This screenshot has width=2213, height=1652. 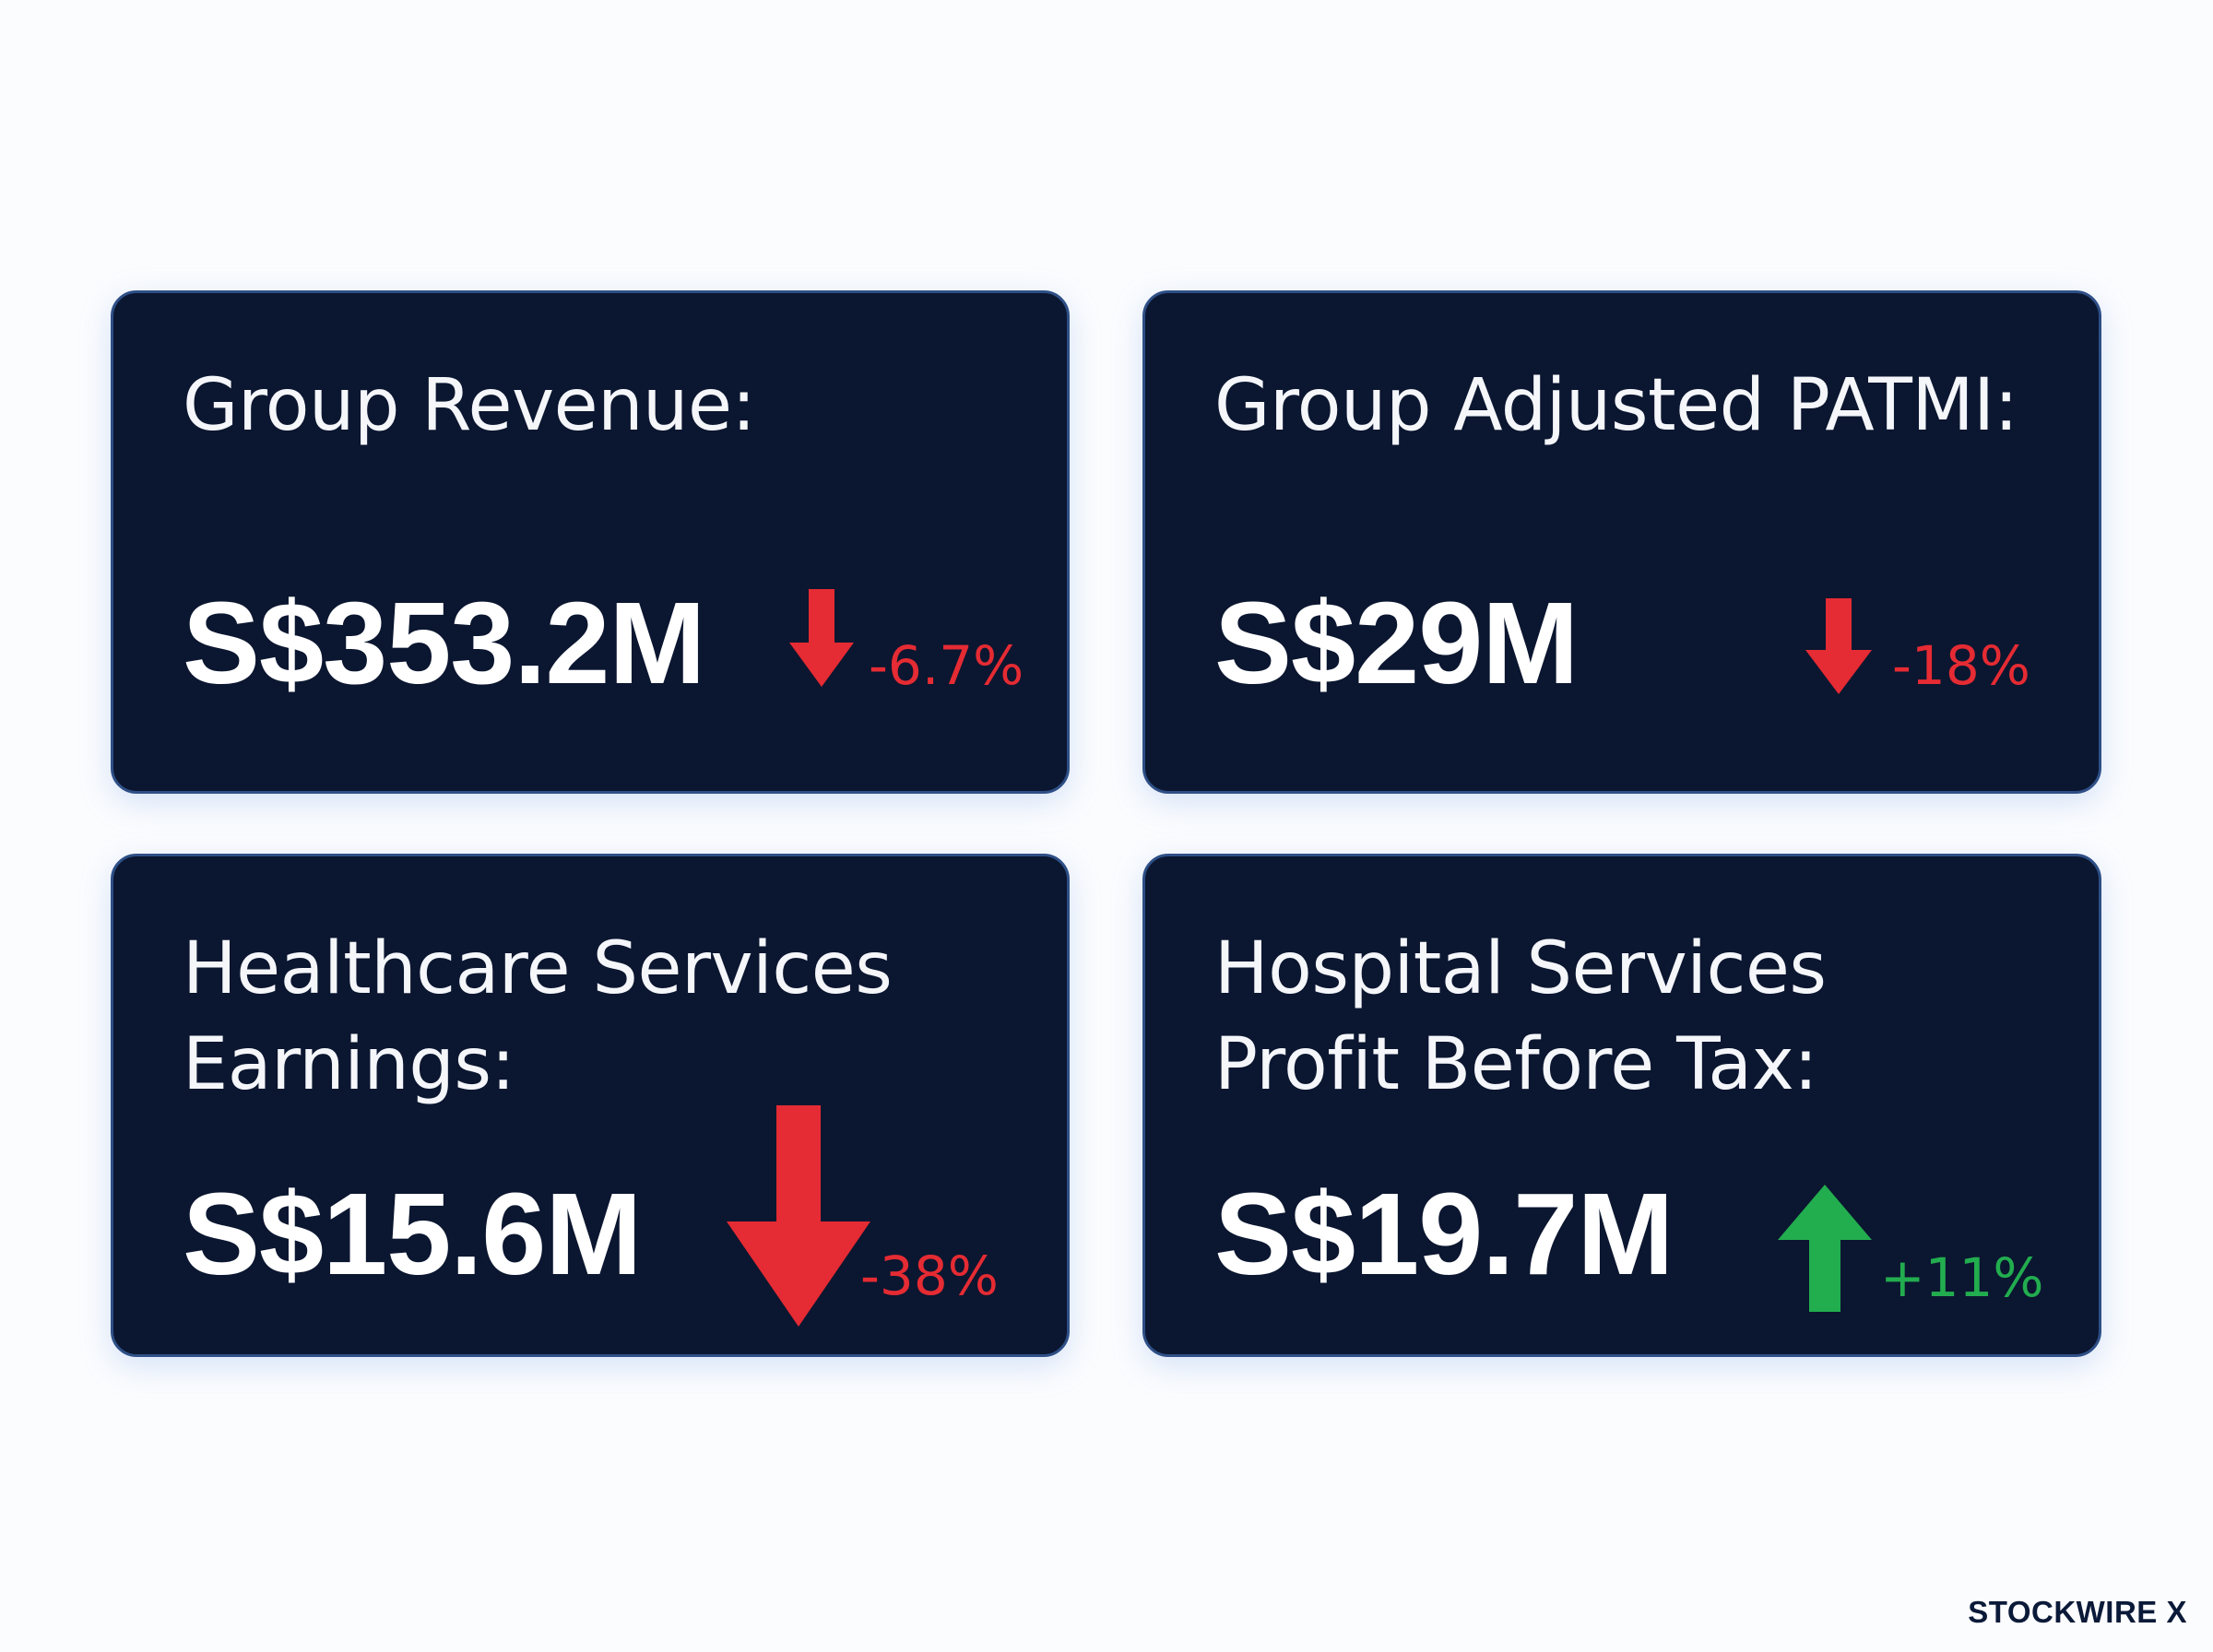 I want to click on arrow-up-icon, so click(x=1825, y=1248).